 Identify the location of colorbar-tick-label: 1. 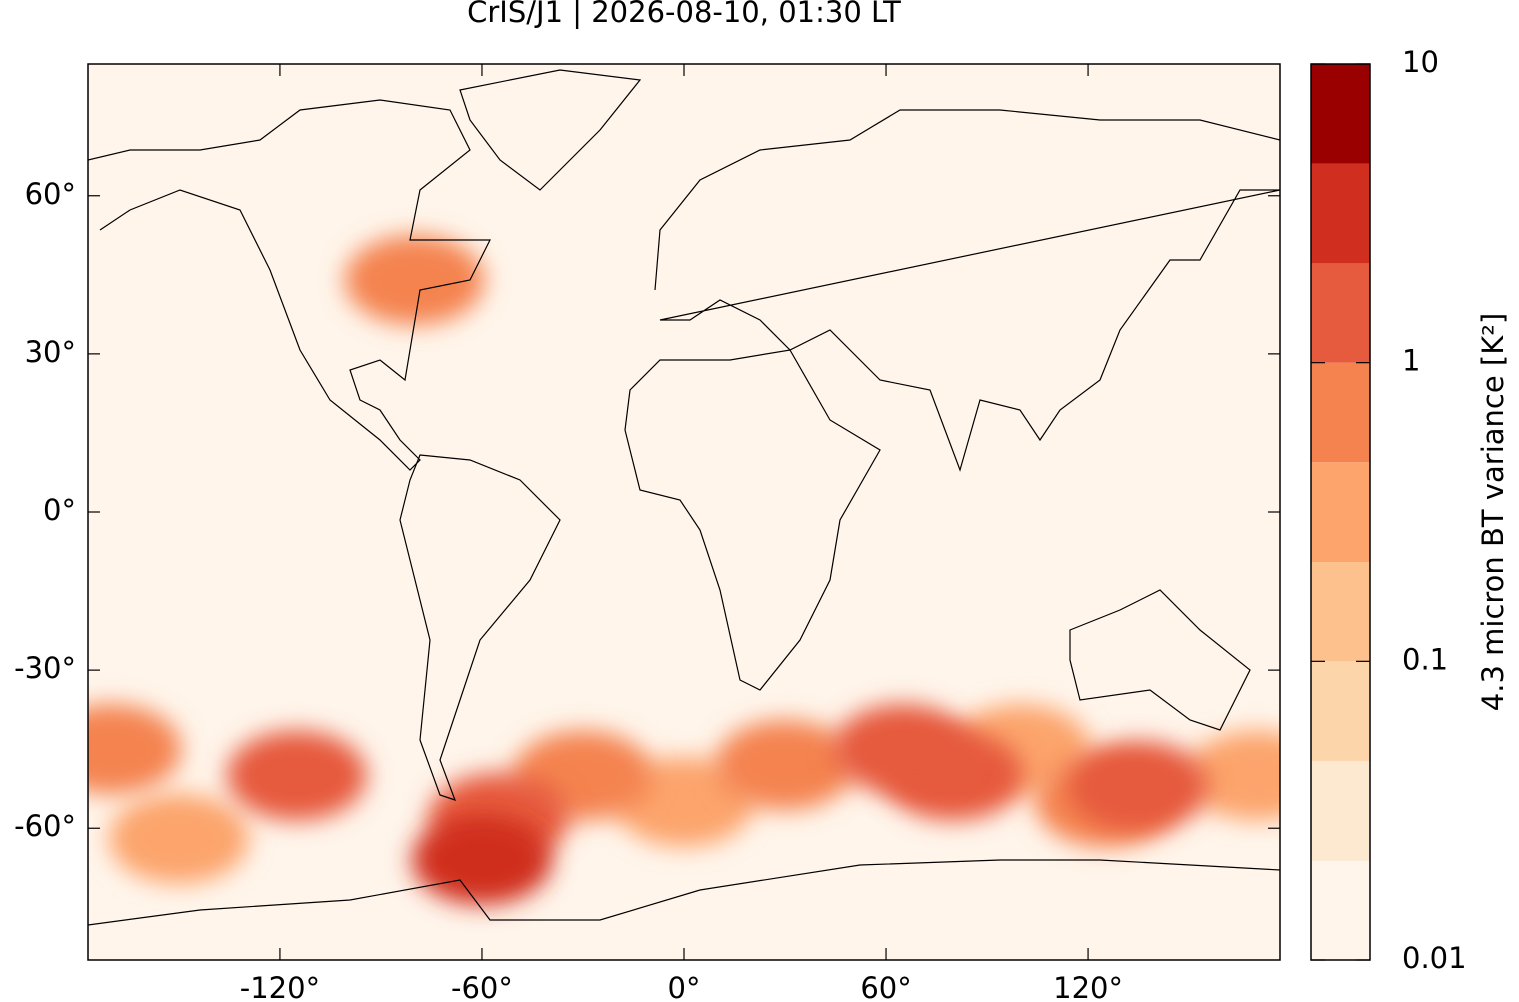
(1411, 361).